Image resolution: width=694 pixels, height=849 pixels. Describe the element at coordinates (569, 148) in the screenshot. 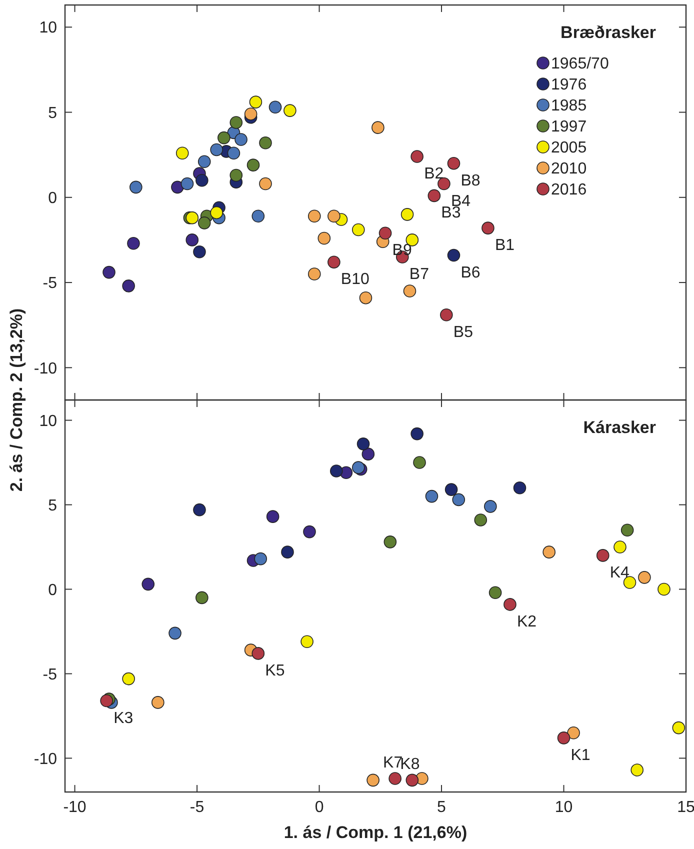

I see `legend-label: 2005` at that location.